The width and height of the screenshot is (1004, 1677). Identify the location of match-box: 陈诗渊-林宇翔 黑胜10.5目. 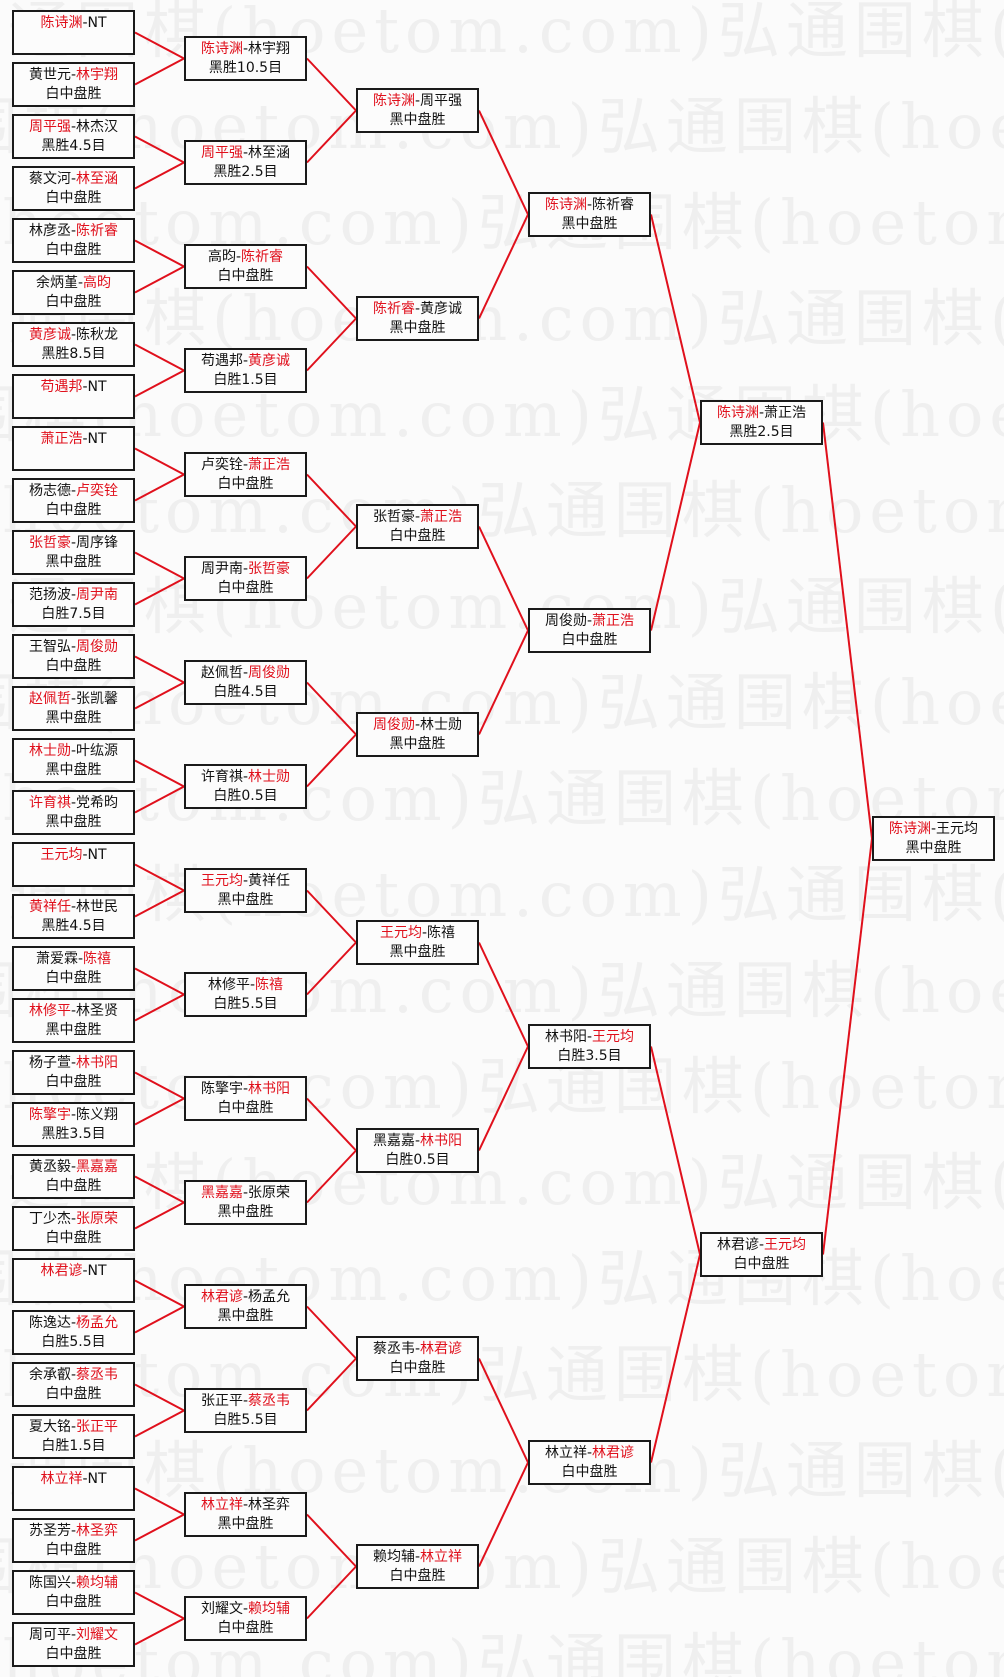
(245, 58).